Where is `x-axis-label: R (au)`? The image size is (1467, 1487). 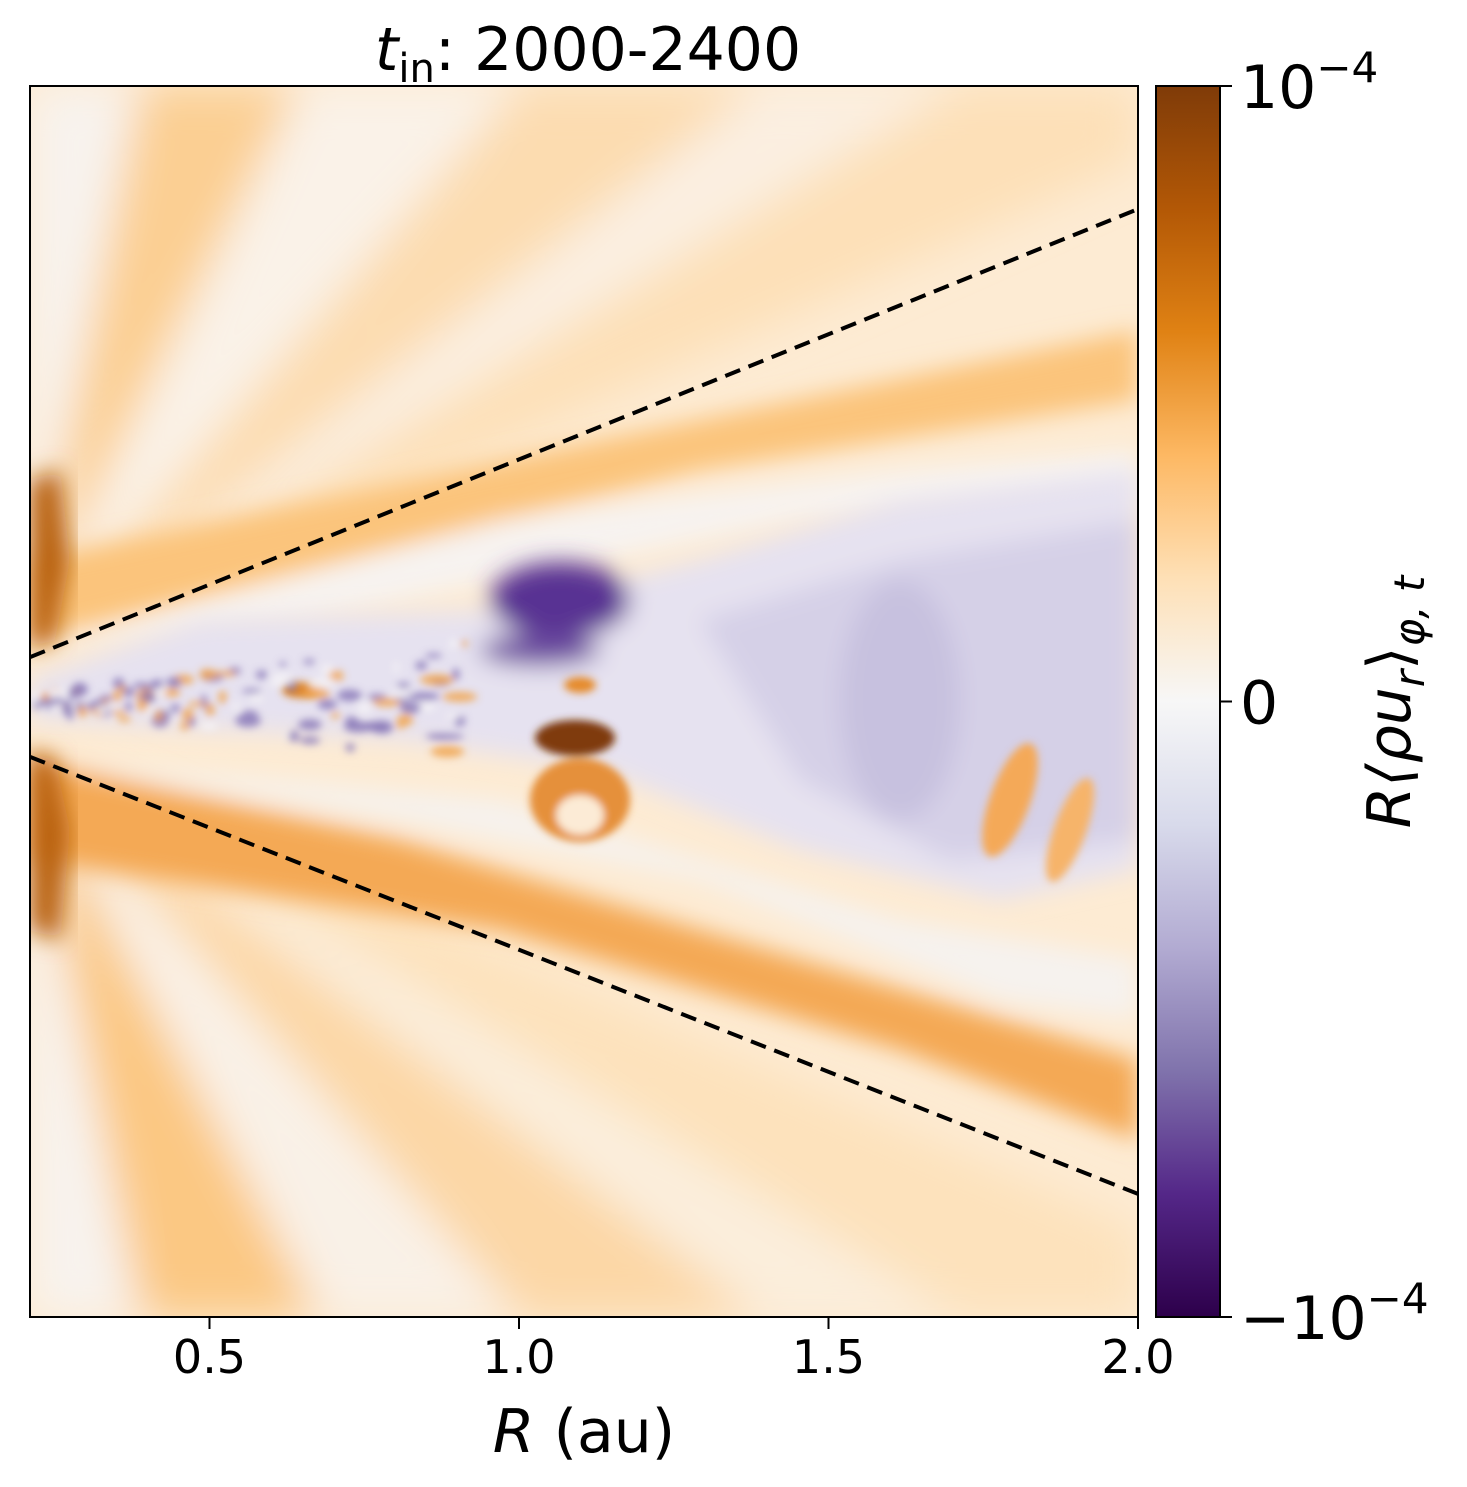
x-axis-label: R (au) is located at coordinates (584, 1432).